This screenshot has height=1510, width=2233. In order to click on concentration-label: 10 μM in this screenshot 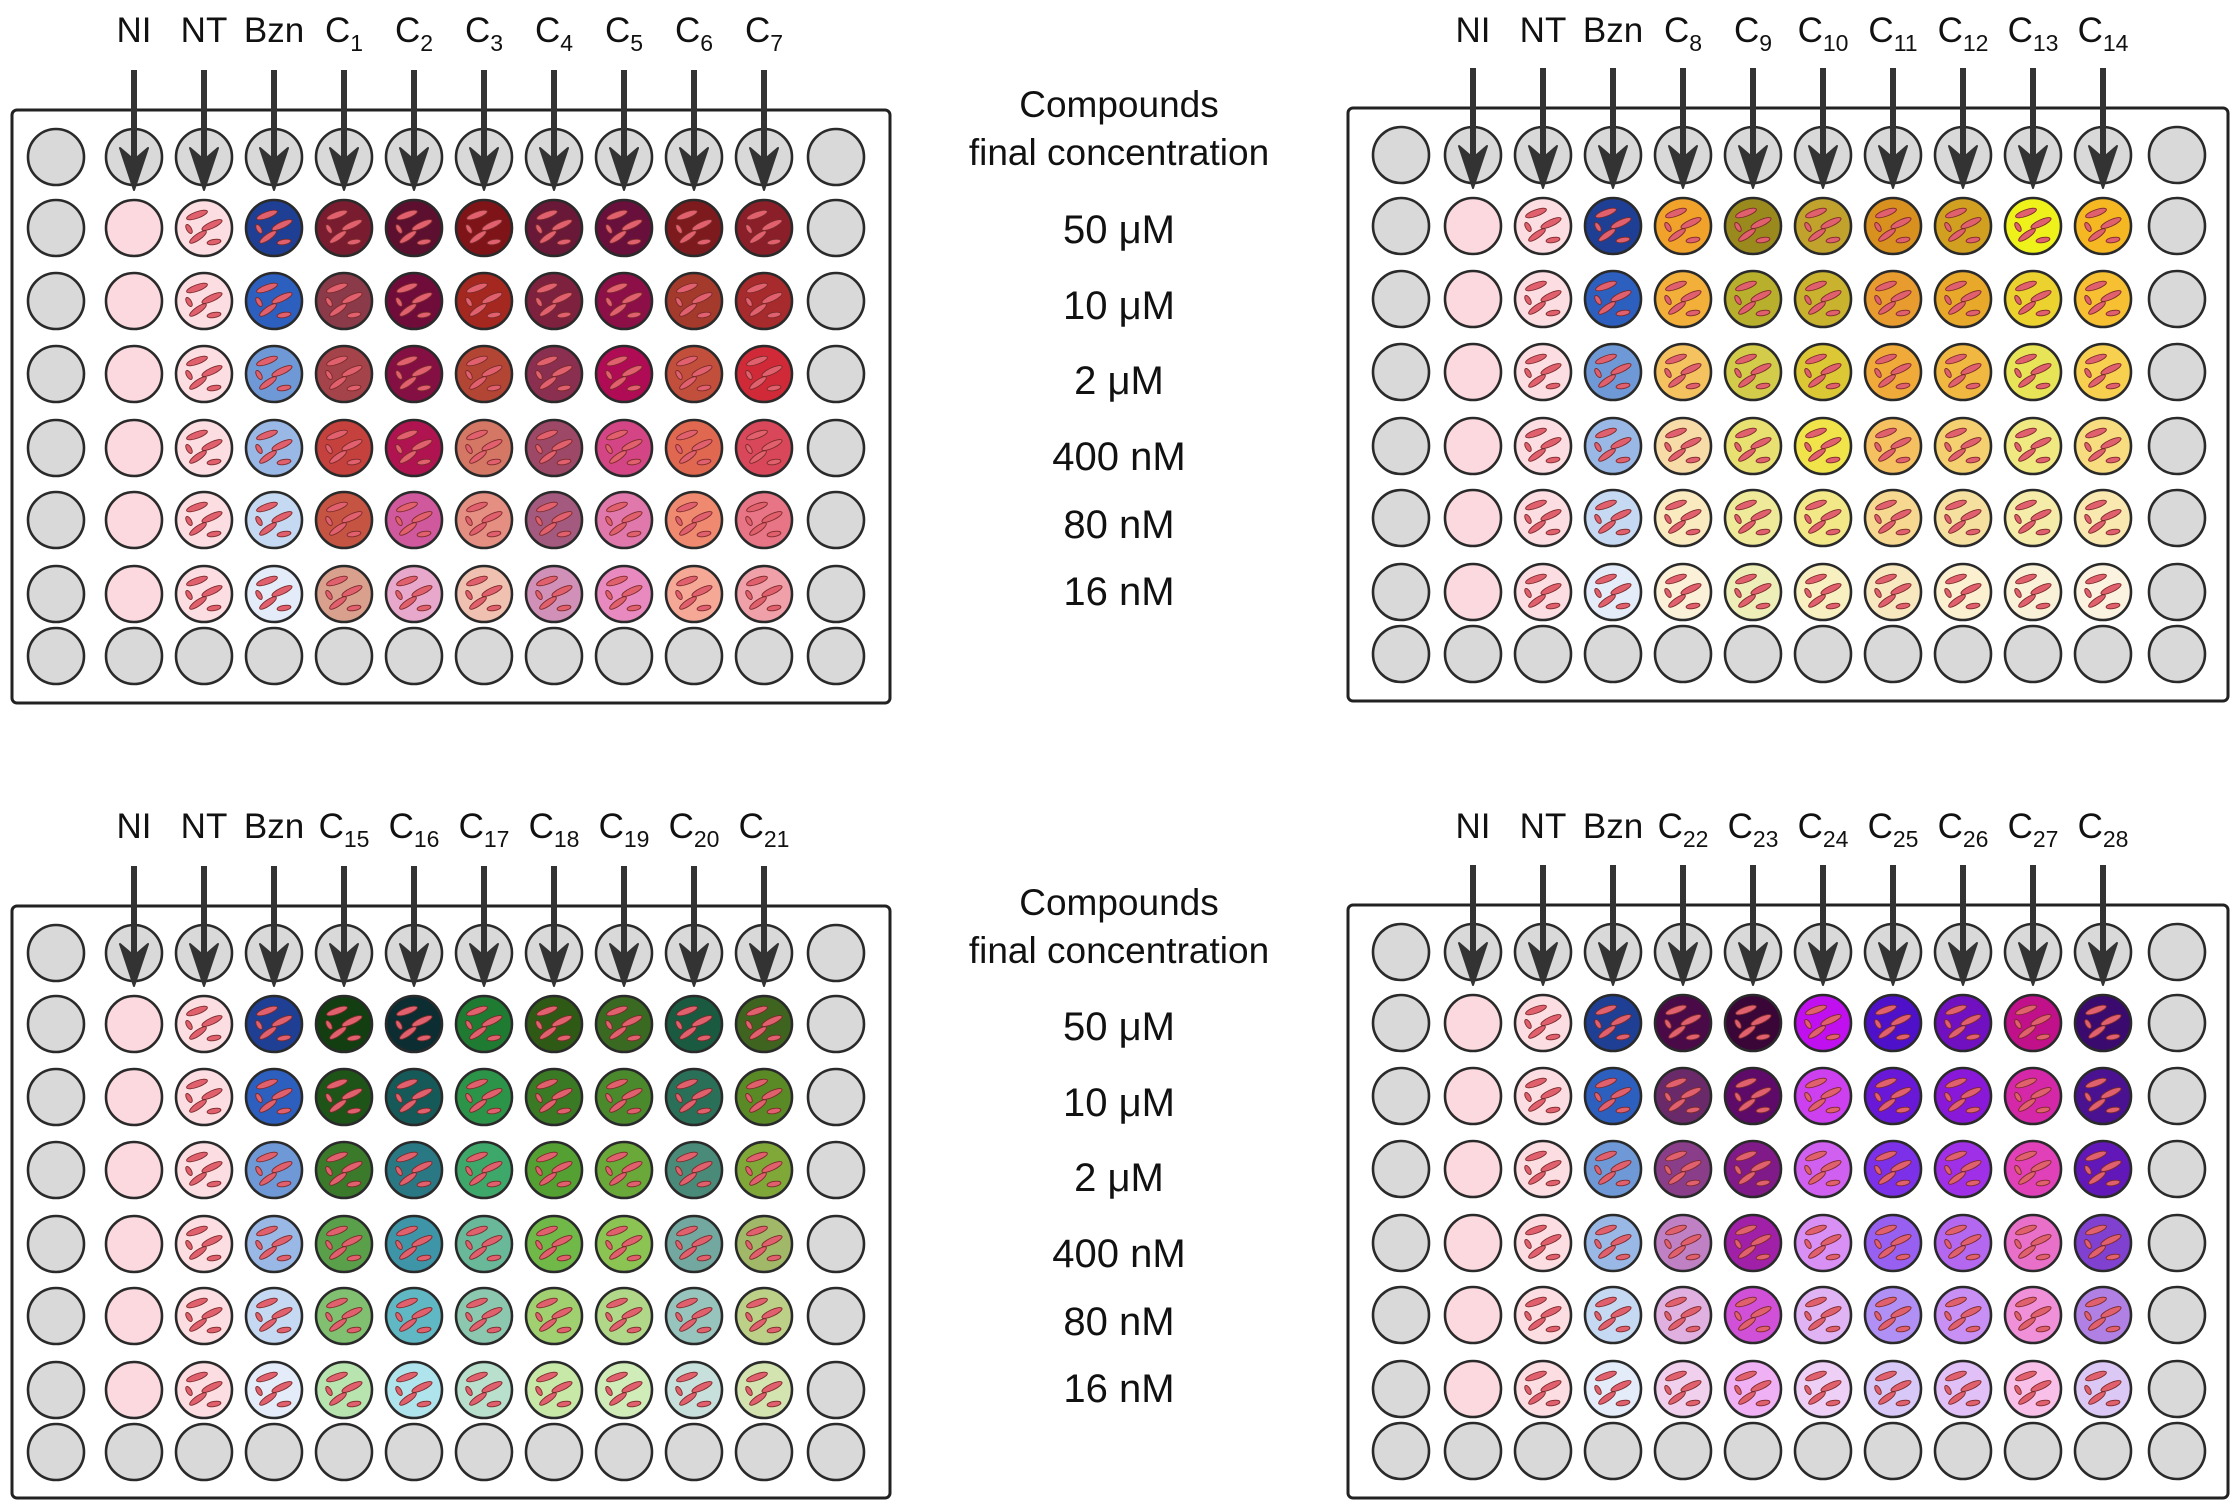, I will do `click(1119, 1103)`.